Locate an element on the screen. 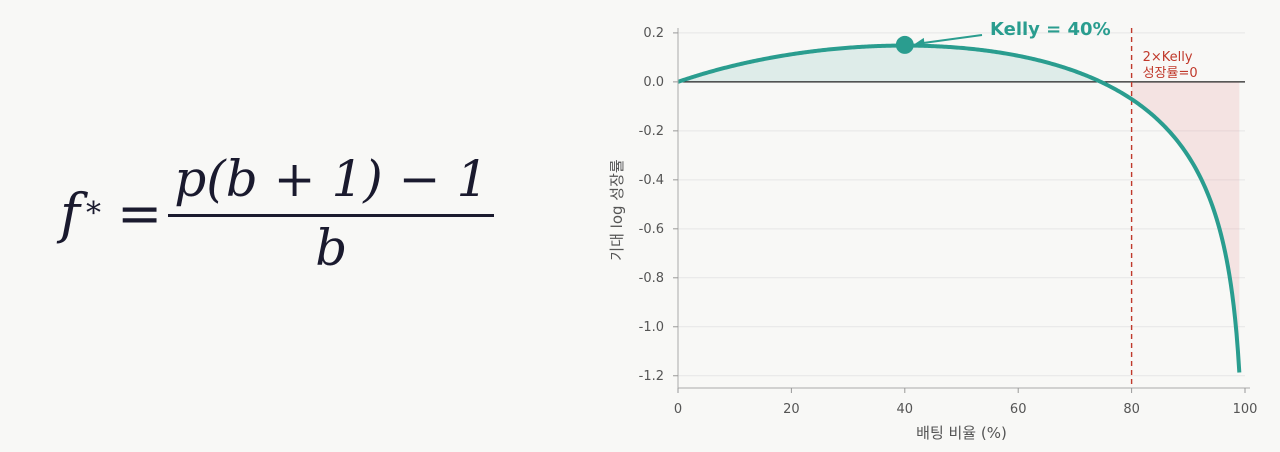 This screenshot has height=452, width=1280. formula-lhs: f is located at coordinates (70, 213).